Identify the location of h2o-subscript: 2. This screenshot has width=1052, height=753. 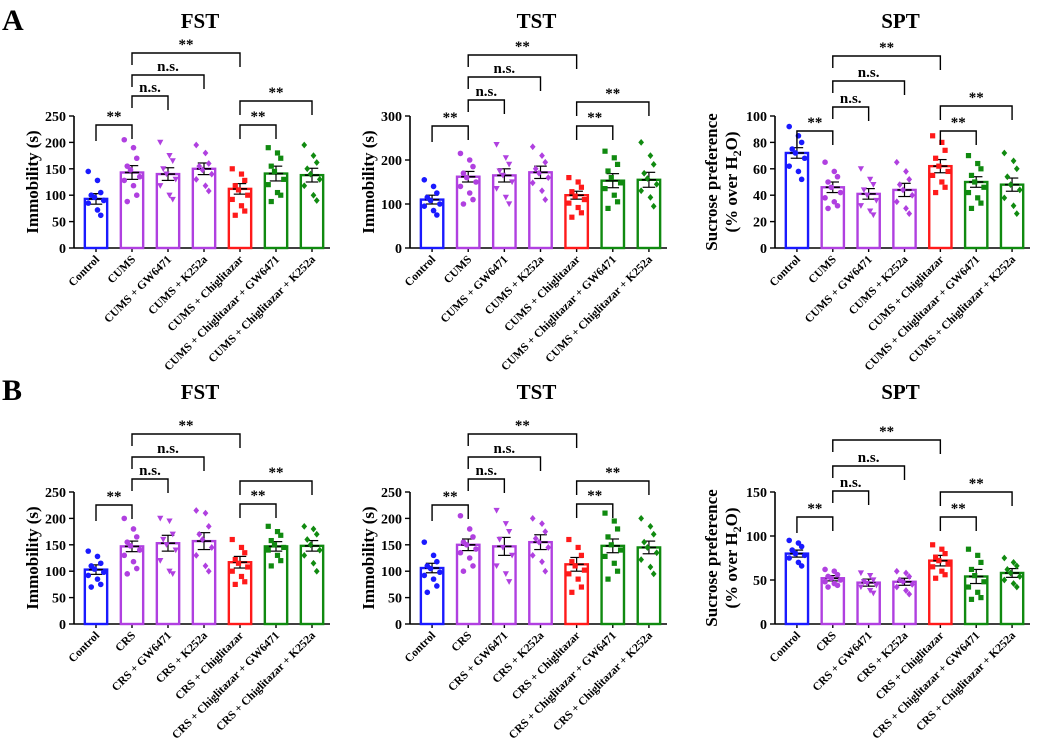
(737, 153).